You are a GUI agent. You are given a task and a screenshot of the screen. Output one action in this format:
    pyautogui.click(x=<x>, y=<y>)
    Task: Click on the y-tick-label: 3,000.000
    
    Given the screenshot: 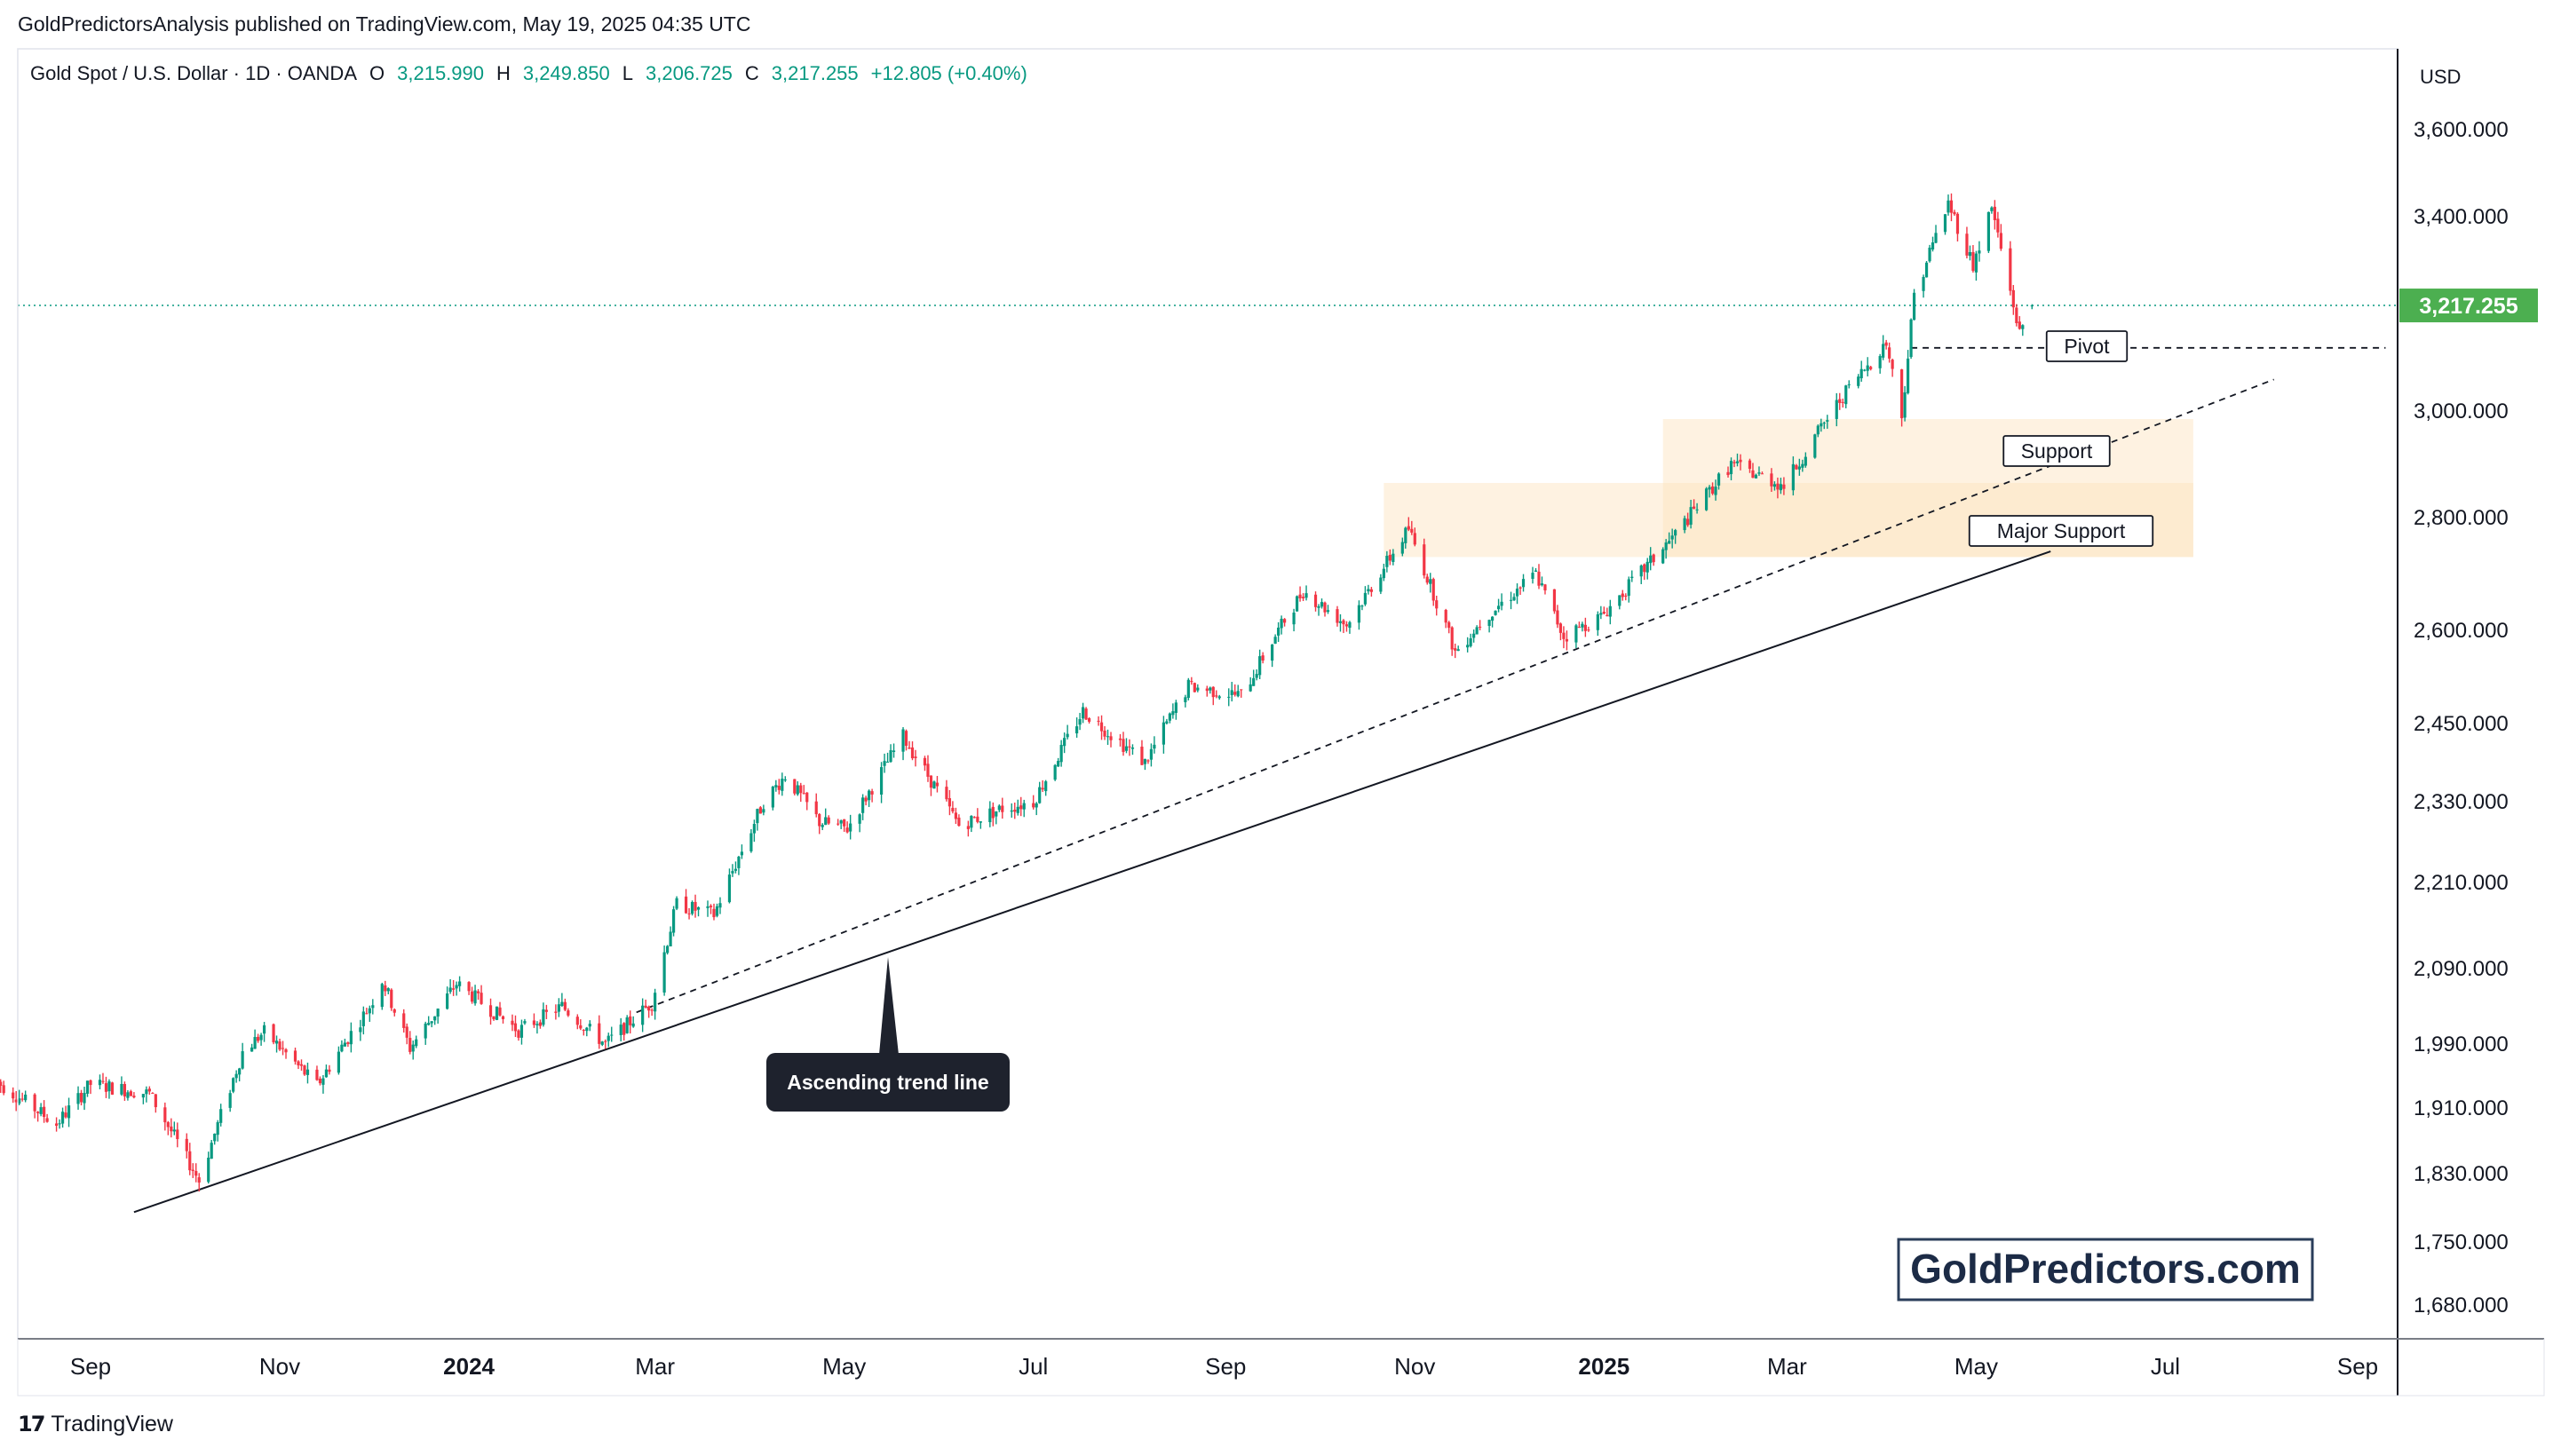 What is the action you would take?
    pyautogui.click(x=2461, y=411)
    